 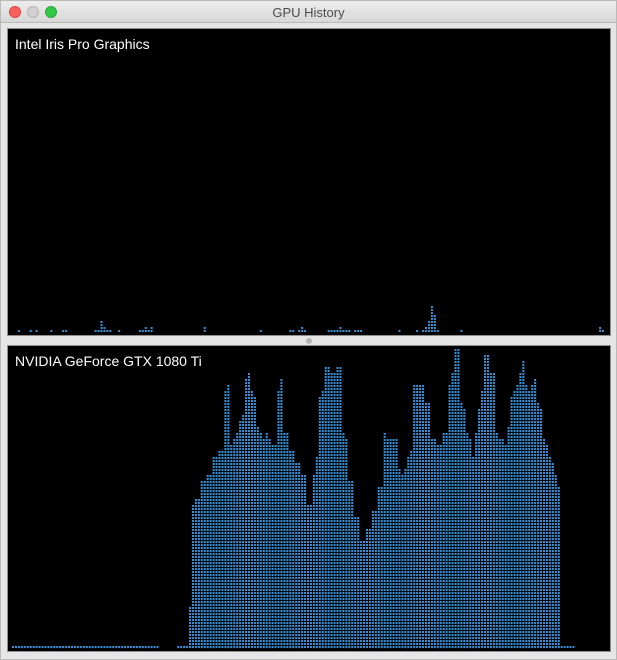 I want to click on intel-bar-cell, so click(x=334, y=331).